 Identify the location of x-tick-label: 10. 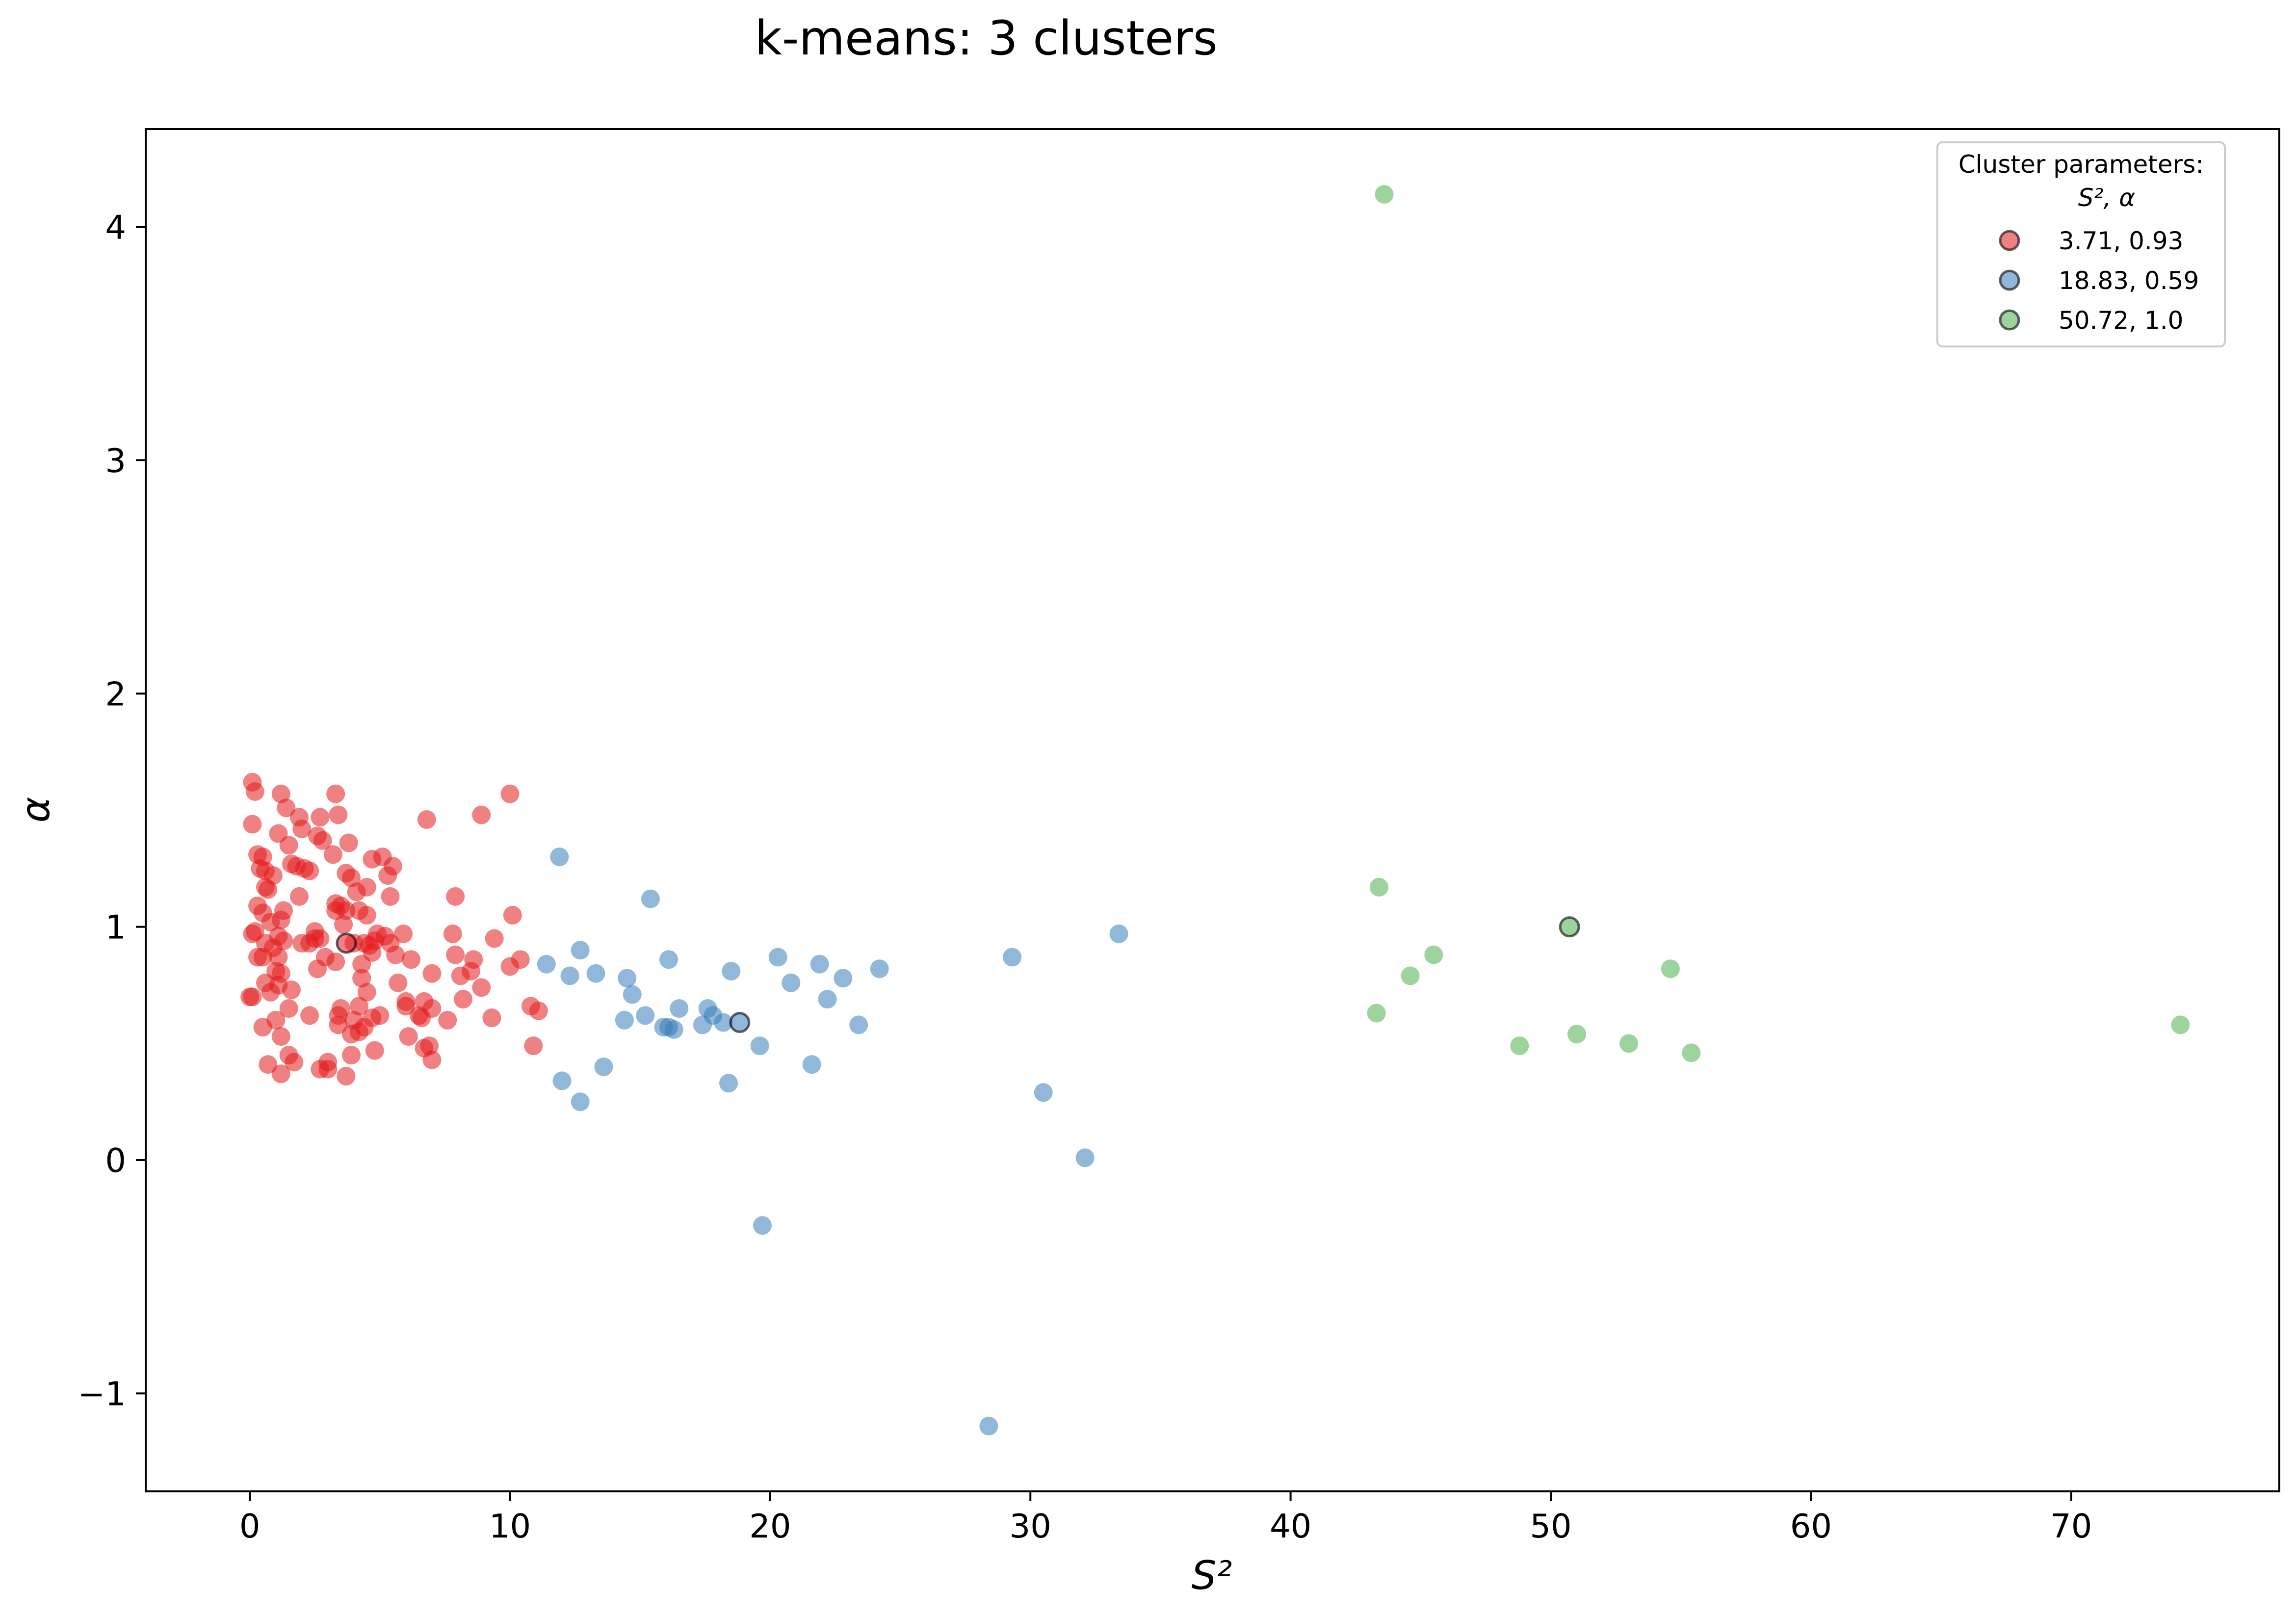
(510, 1526).